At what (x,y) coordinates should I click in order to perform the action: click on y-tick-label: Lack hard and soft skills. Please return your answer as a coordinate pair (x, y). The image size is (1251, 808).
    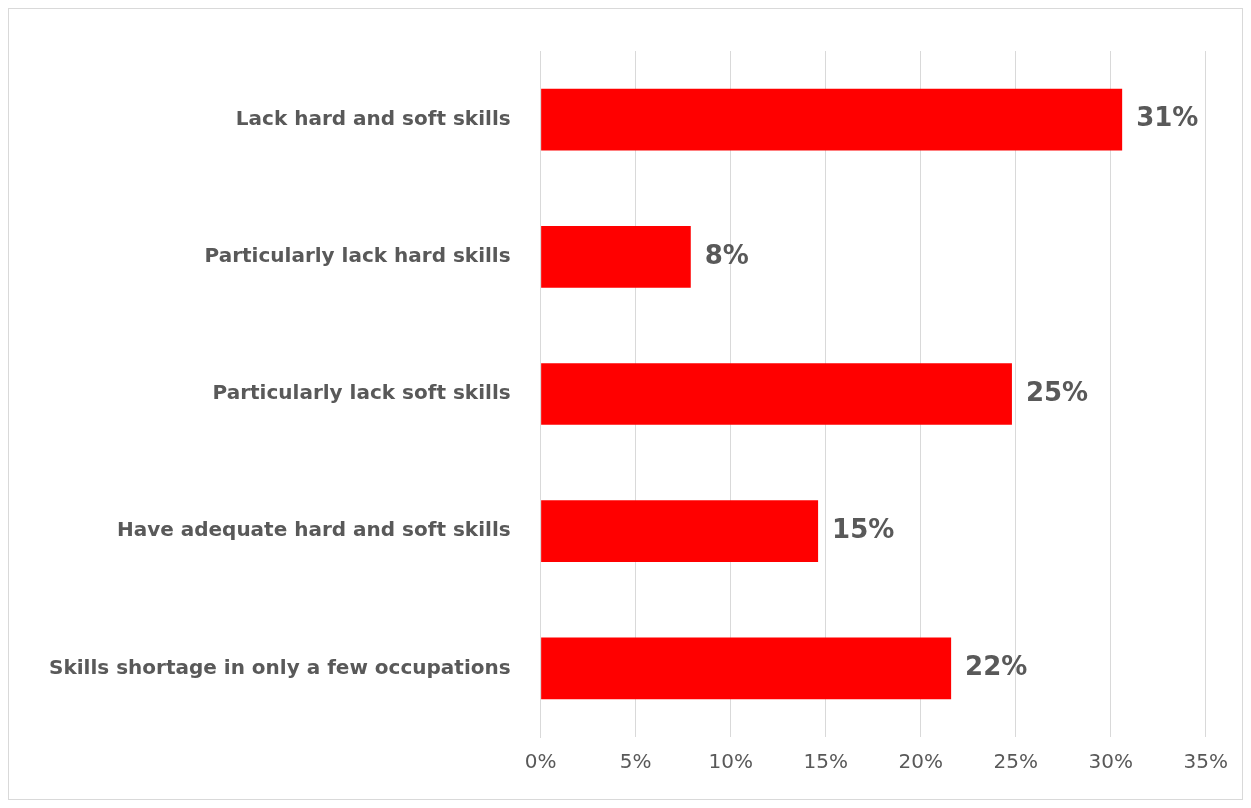
    Looking at the image, I should click on (373, 117).